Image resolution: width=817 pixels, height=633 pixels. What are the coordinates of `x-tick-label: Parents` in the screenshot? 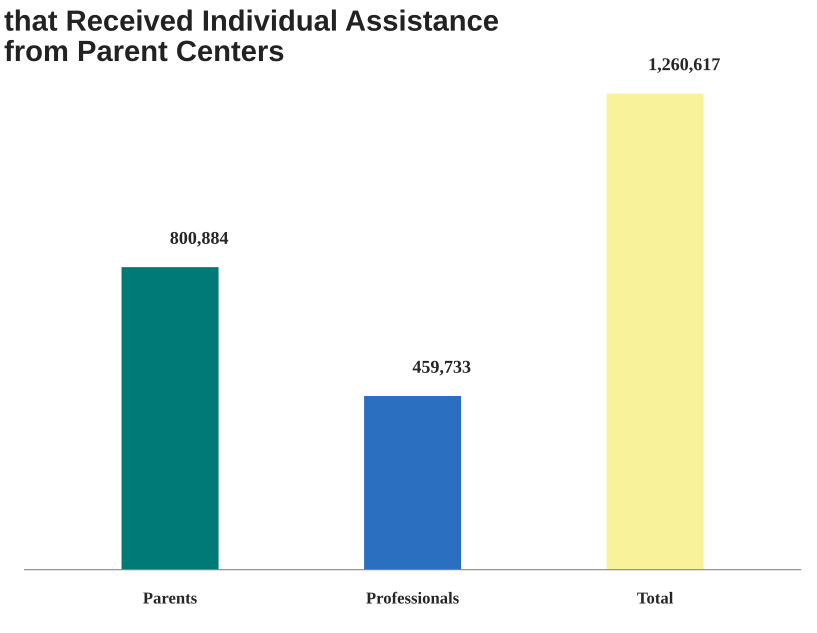 It's located at (170, 598).